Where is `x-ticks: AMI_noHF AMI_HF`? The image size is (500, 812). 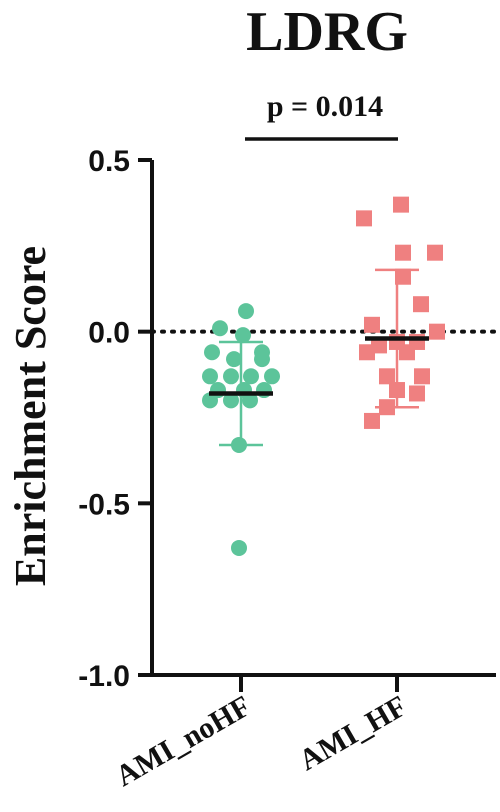
x-ticks: AMI_noHF AMI_HF is located at coordinates (261, 734).